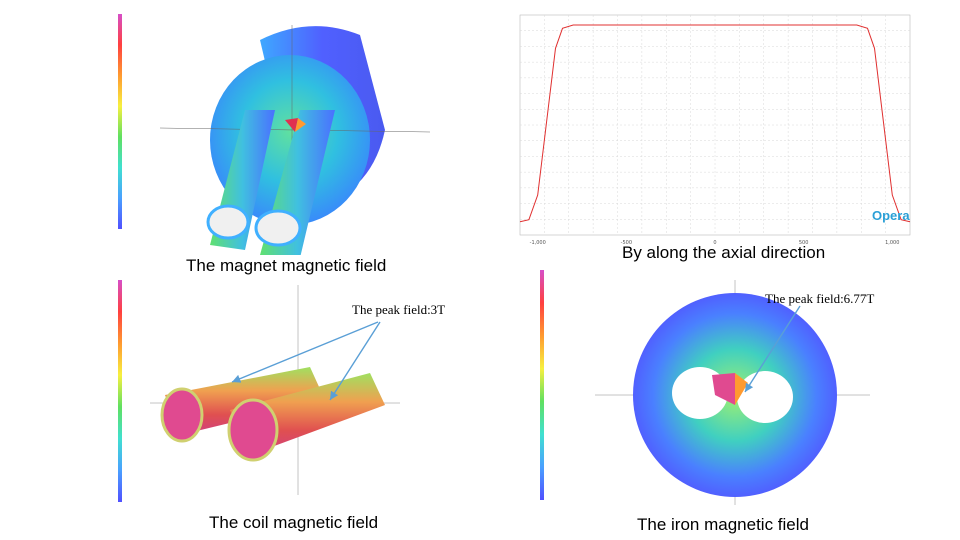 This screenshot has height=540, width=960. Describe the element at coordinates (820, 298) in the screenshot. I see `iron-peak-note: The peak field:6.77T` at that location.